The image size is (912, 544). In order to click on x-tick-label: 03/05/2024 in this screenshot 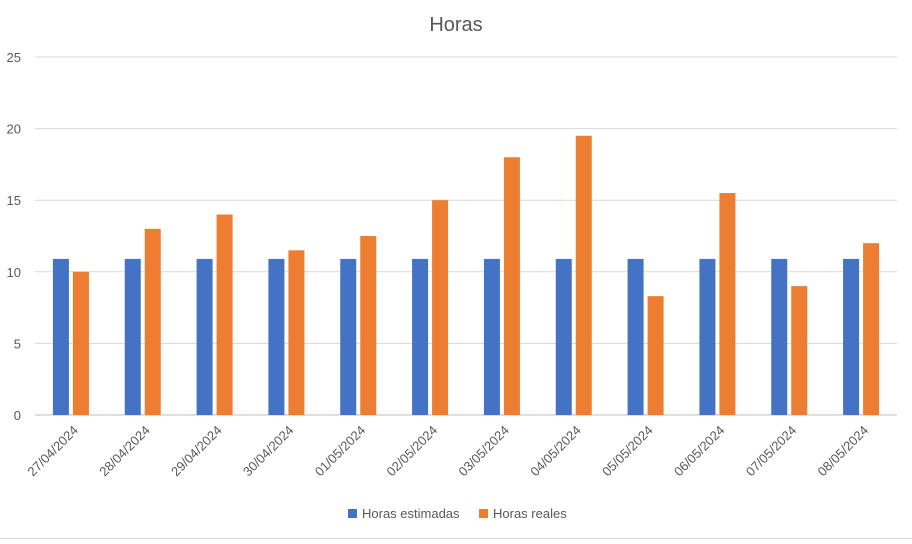, I will do `click(483, 451)`.